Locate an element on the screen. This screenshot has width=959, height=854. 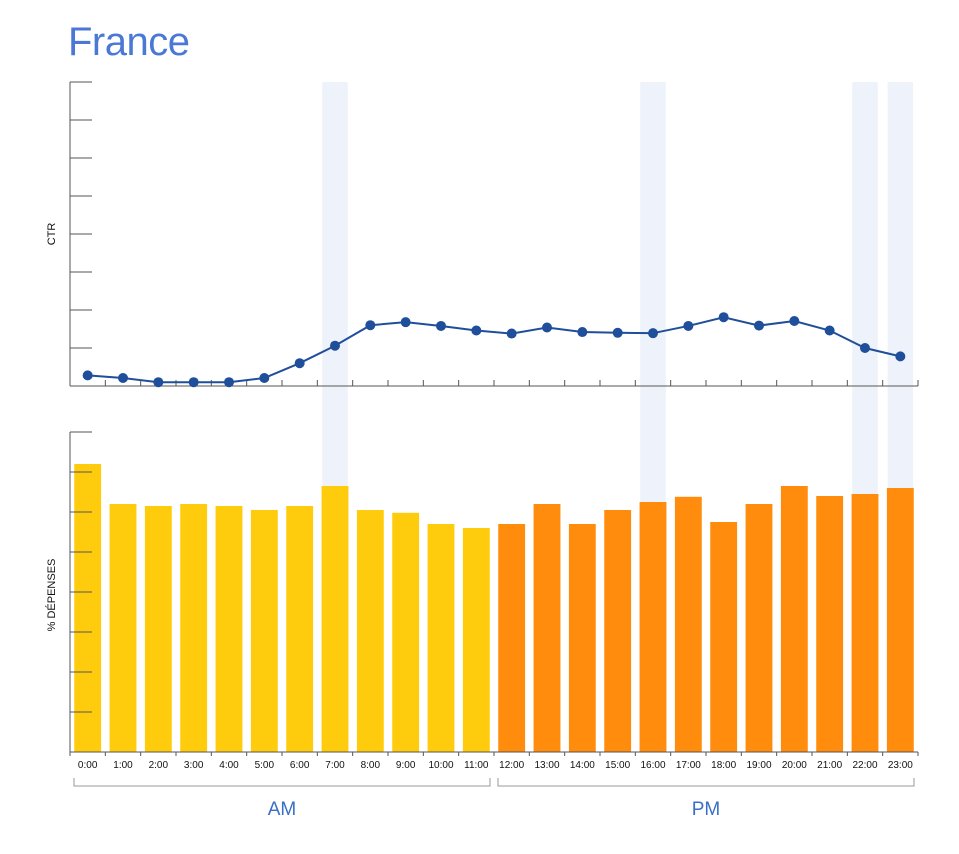
spend-bar-1900 is located at coordinates (759, 628).